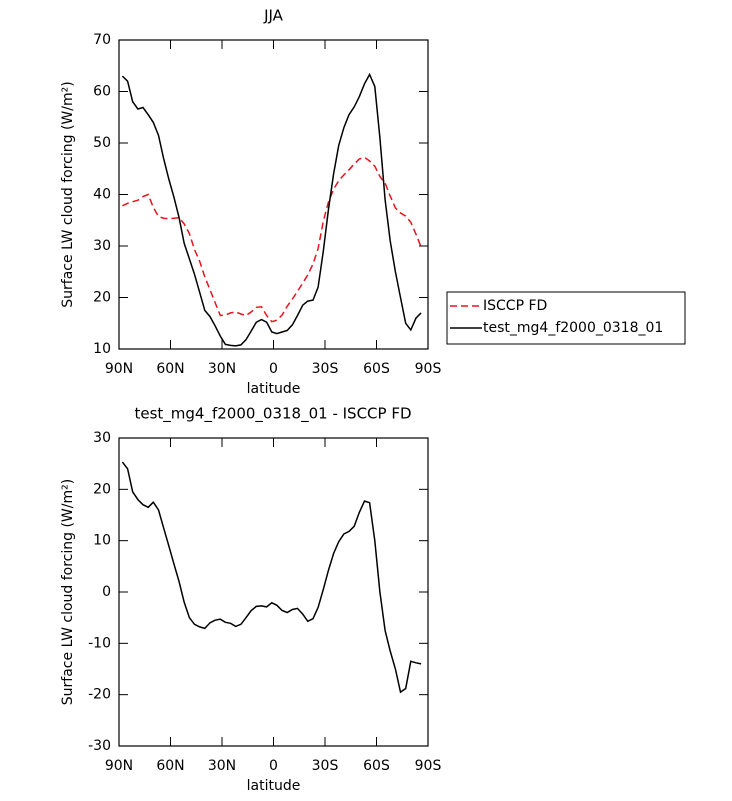 The width and height of the screenshot is (732, 801). I want to click on y-tick-label: 70, so click(102, 40).